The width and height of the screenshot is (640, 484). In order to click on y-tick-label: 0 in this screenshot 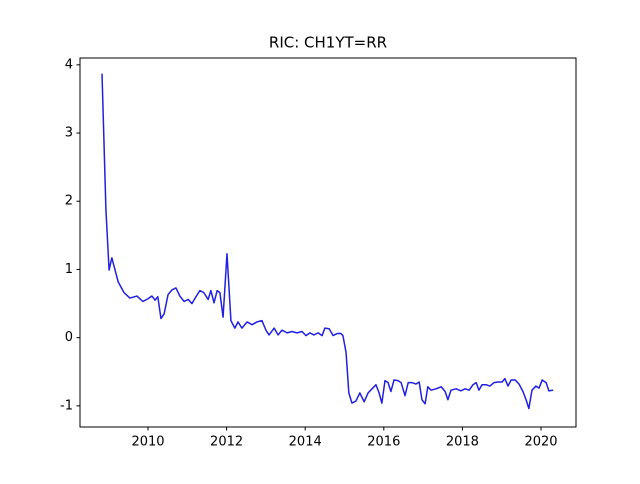, I will do `click(69, 337)`.